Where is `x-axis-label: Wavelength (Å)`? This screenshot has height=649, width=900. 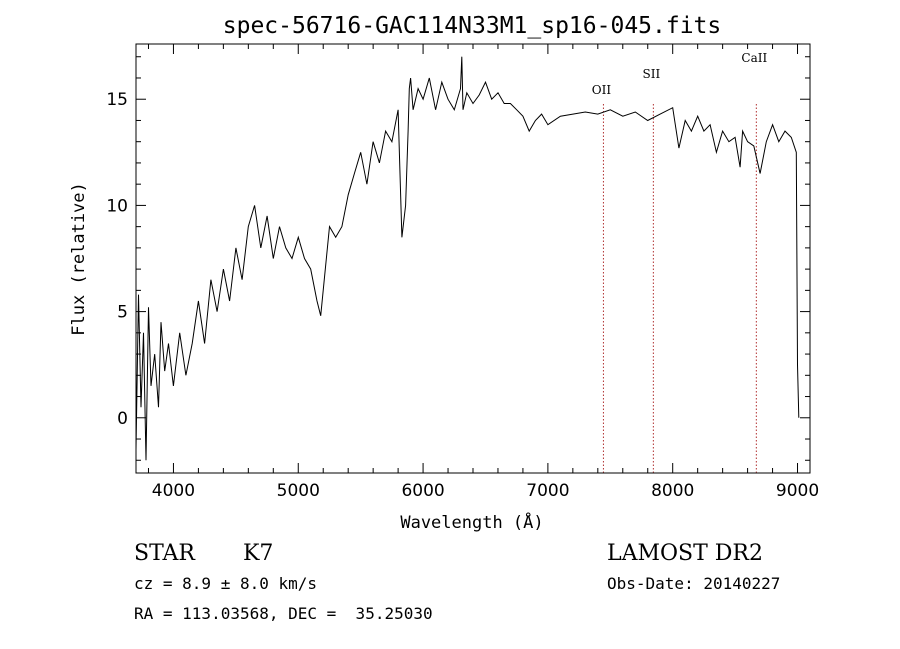
x-axis-label: Wavelength (Å) is located at coordinates (471, 522).